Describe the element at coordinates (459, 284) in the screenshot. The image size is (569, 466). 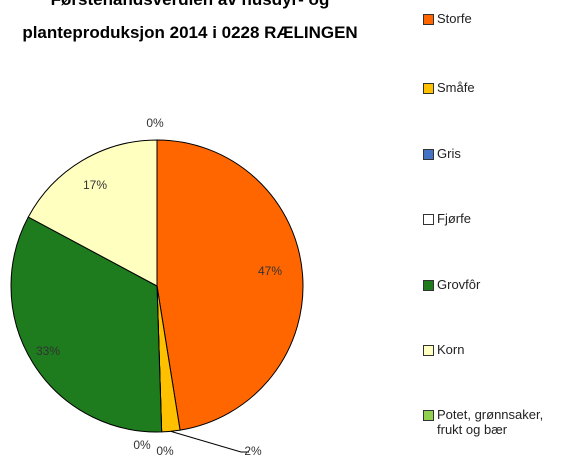
I see `legend-label: Grovfôr` at that location.